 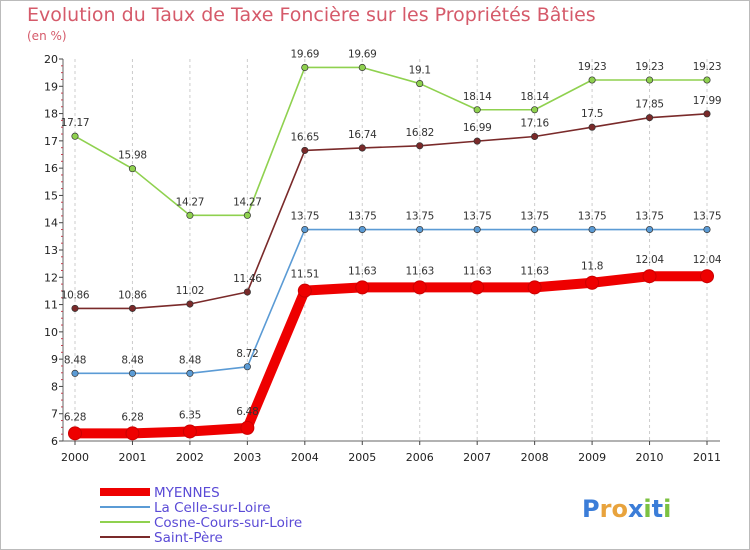 I want to click on legend-label: La Celle-sur-Loire, so click(x=212, y=508).